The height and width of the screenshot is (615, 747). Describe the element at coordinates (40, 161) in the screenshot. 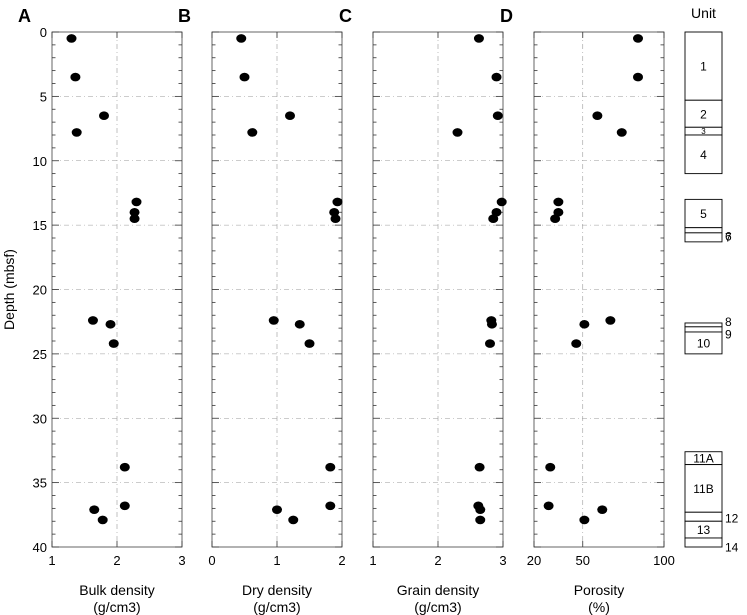

I see `y-tick-label: 10` at that location.